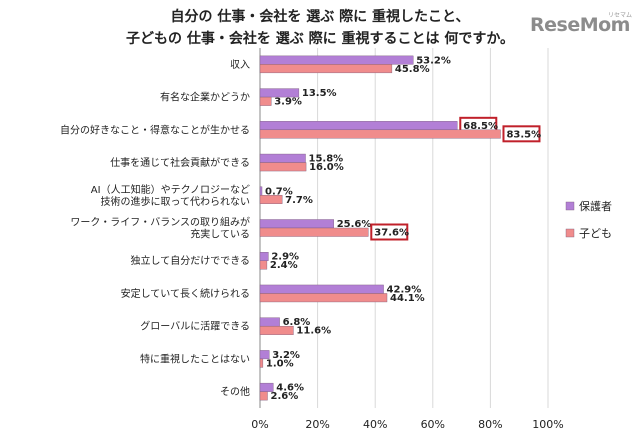 This screenshot has height=446, width=640. Describe the element at coordinates (280, 363) in the screenshot. I see `data-label: 1.0%` at that location.